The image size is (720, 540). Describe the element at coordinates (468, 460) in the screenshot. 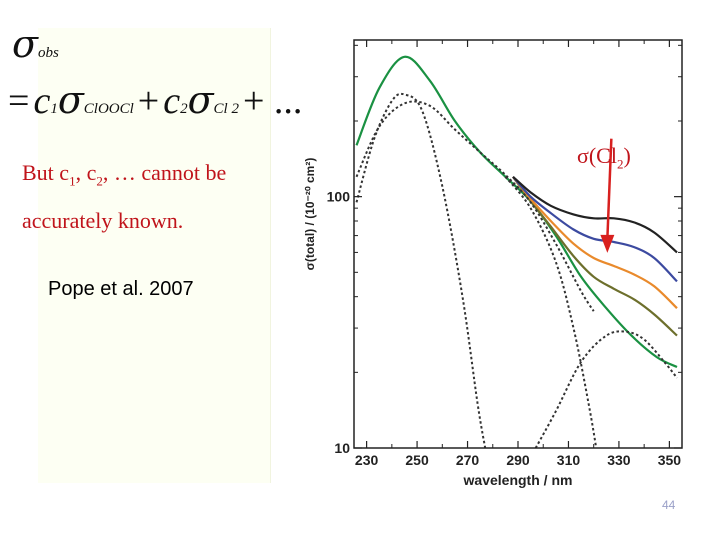

I see `x-tick-label-270: 270` at that location.